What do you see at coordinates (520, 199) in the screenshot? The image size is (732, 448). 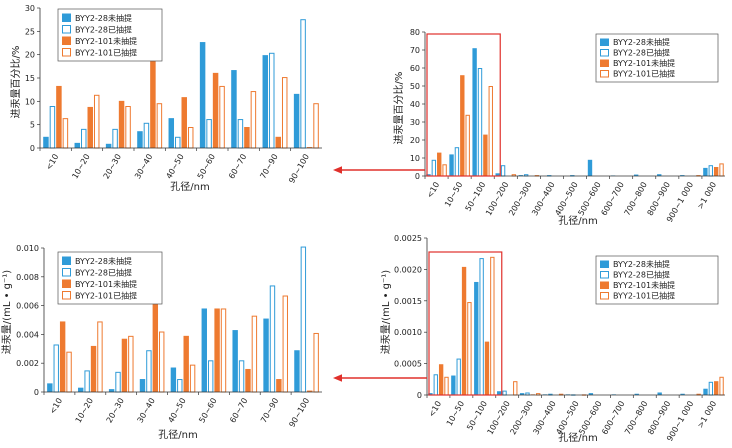 I see `x-tick-label: 200~300` at bounding box center [520, 199].